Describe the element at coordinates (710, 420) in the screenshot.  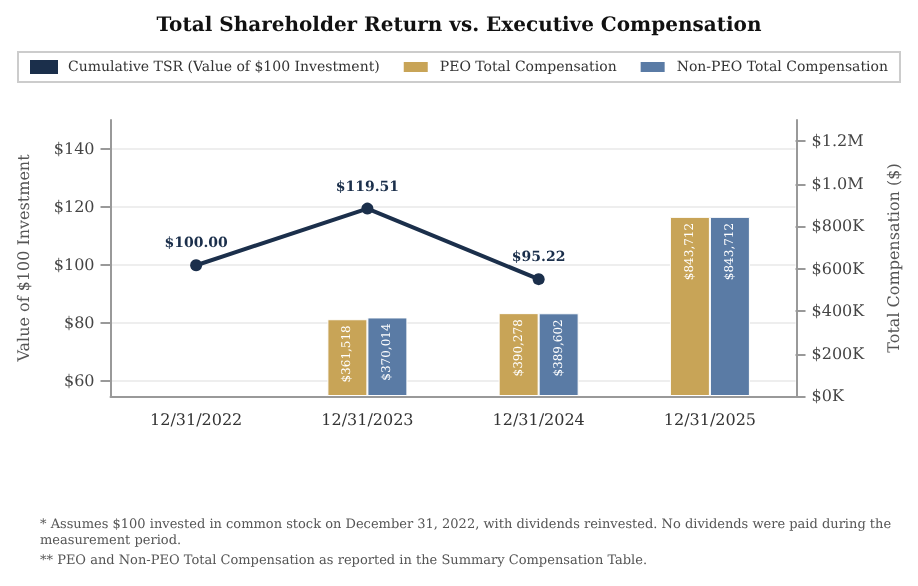
I see `x-tick-label: 12/31/2025` at that location.